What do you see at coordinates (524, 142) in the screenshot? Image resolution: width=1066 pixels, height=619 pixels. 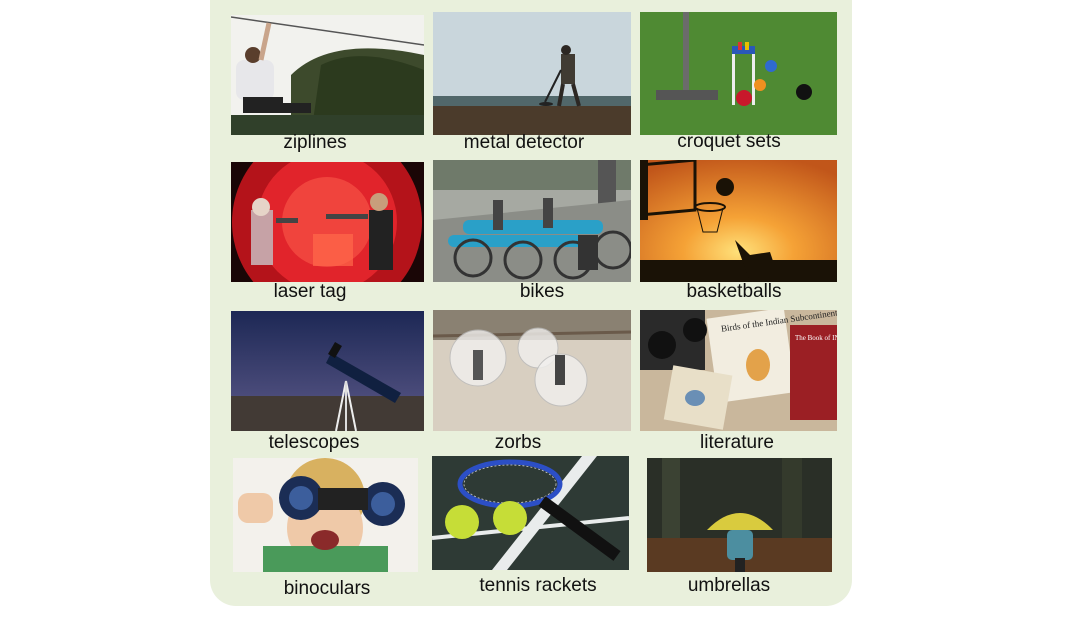 I see `label-metal-detector: metal detector` at bounding box center [524, 142].